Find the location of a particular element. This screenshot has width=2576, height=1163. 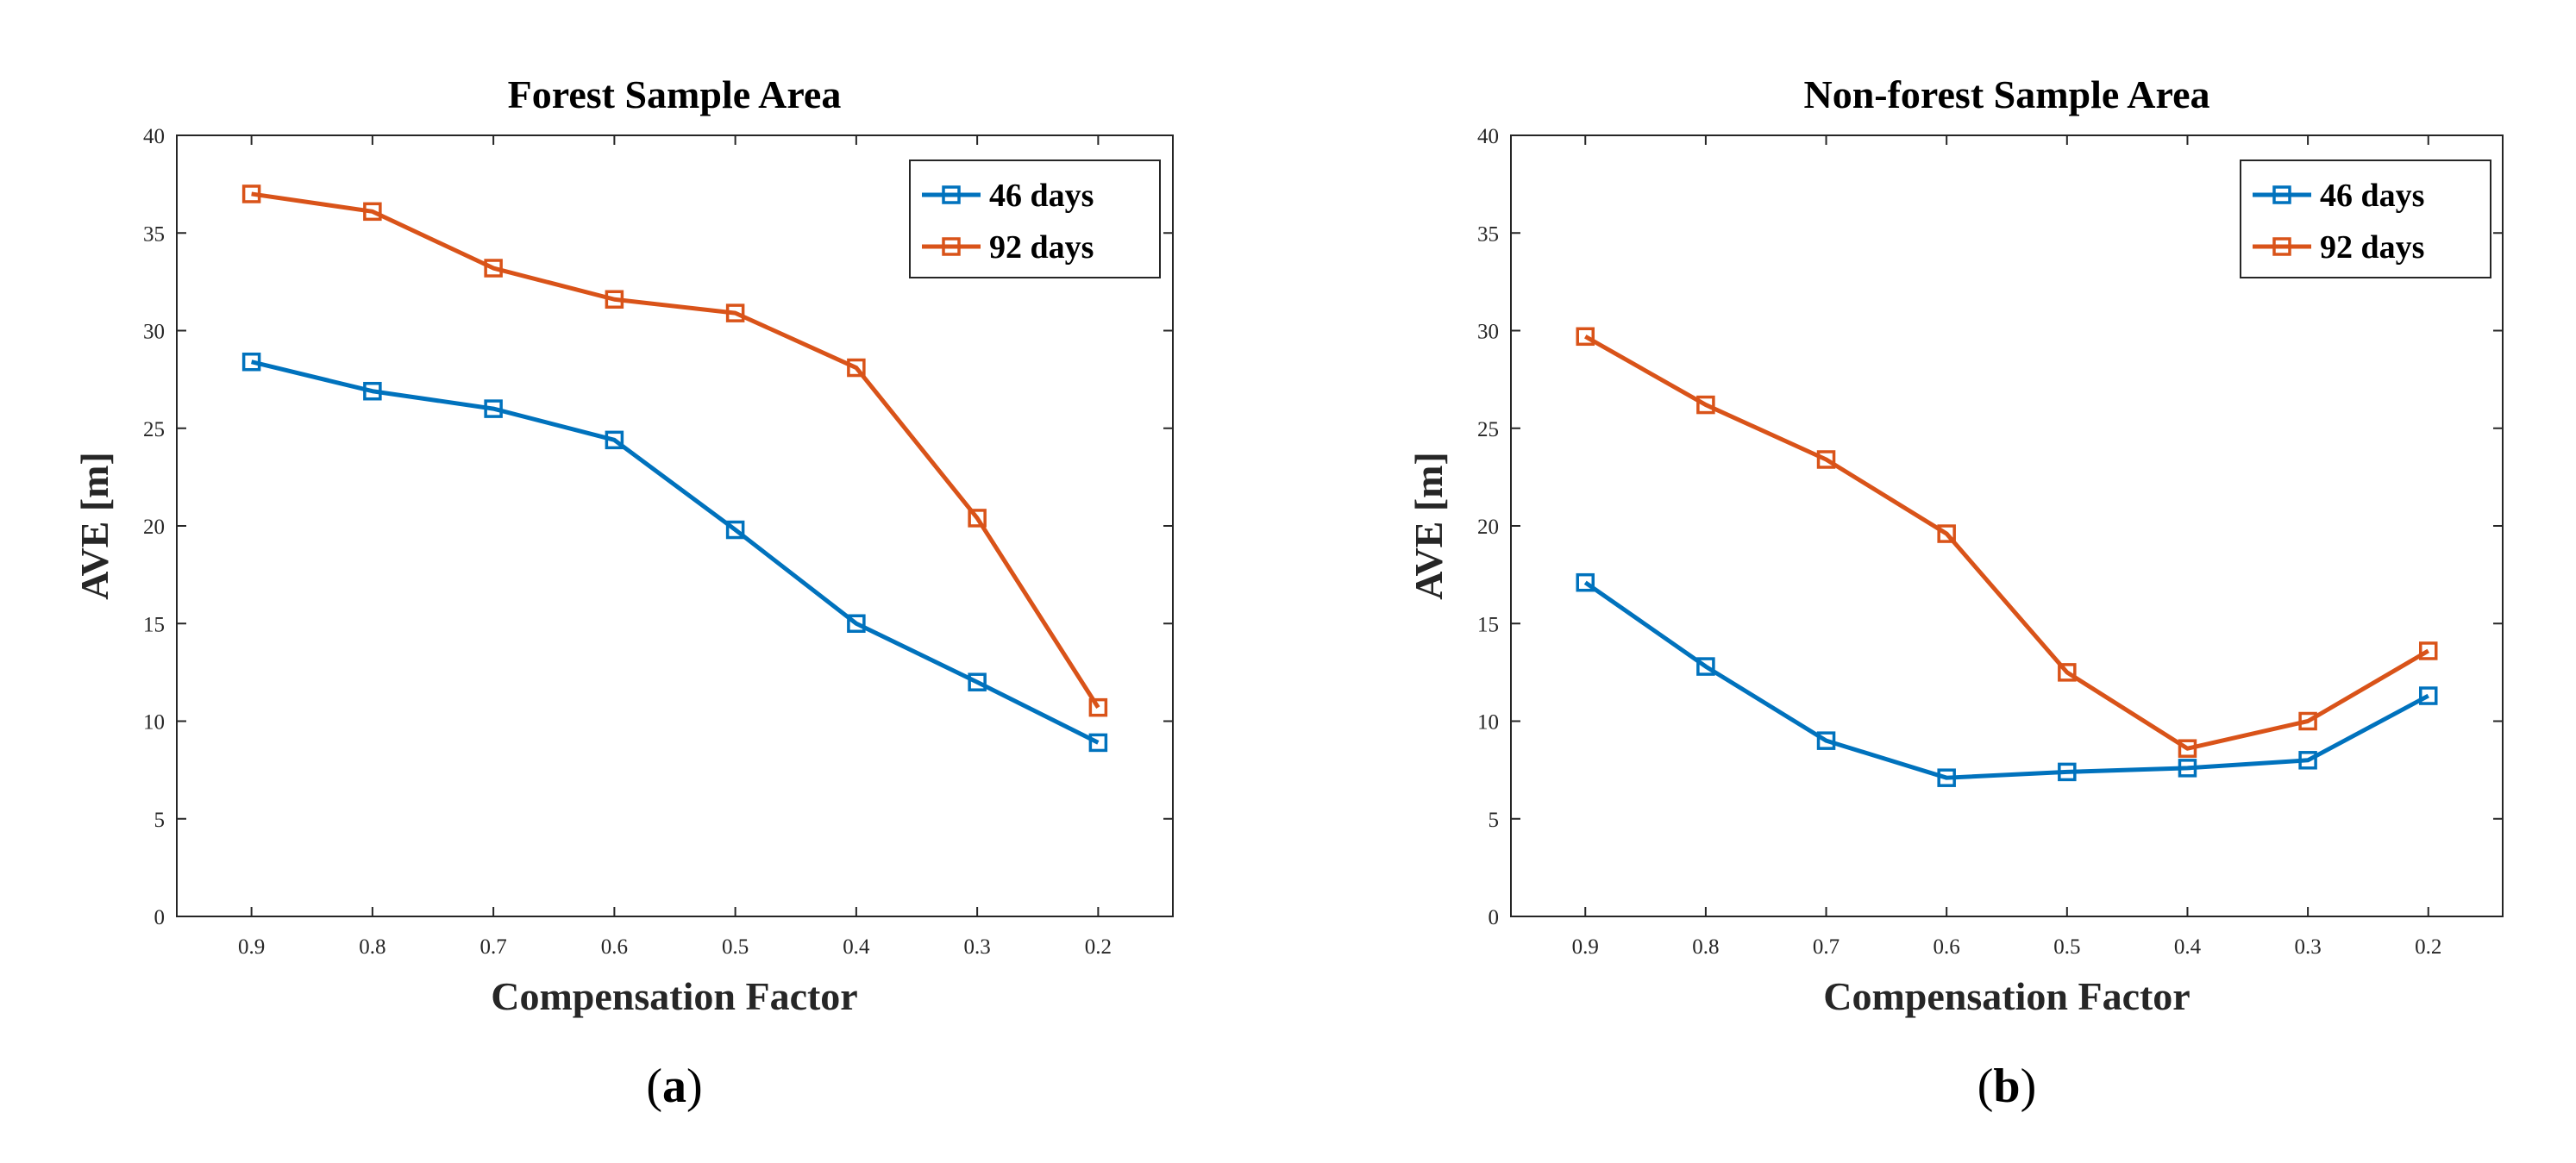

panel-label-letter: a is located at coordinates (674, 1086).